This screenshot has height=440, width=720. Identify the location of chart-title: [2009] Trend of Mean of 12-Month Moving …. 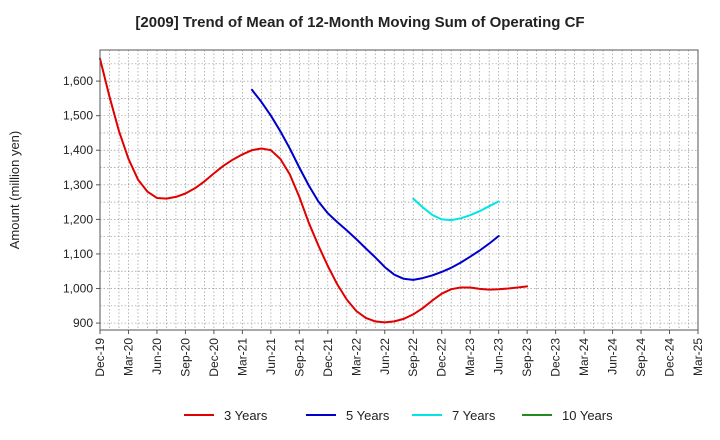
(360, 22).